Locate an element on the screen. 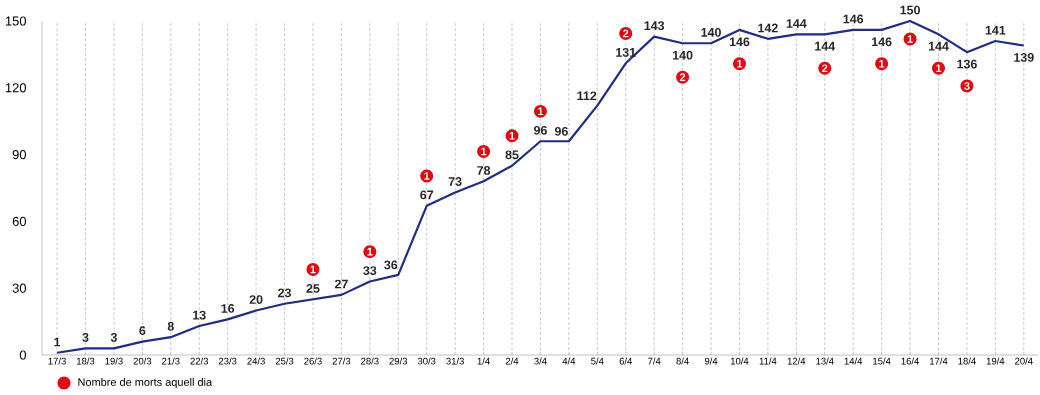  x-tick-label: 18/3 is located at coordinates (86, 361).